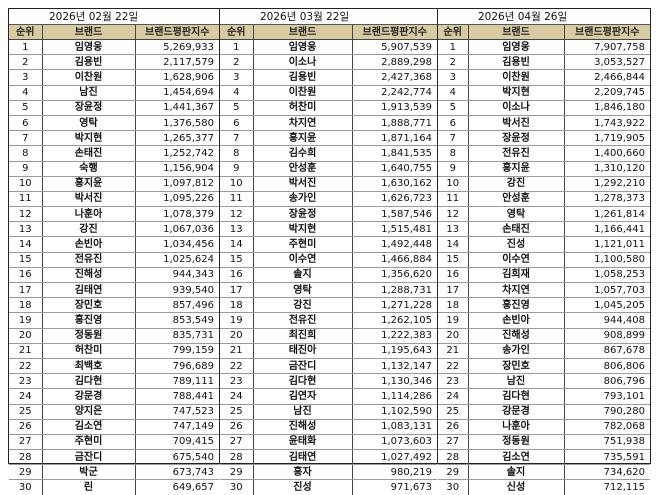  I want to click on rank-cell: 11, so click(453, 199).